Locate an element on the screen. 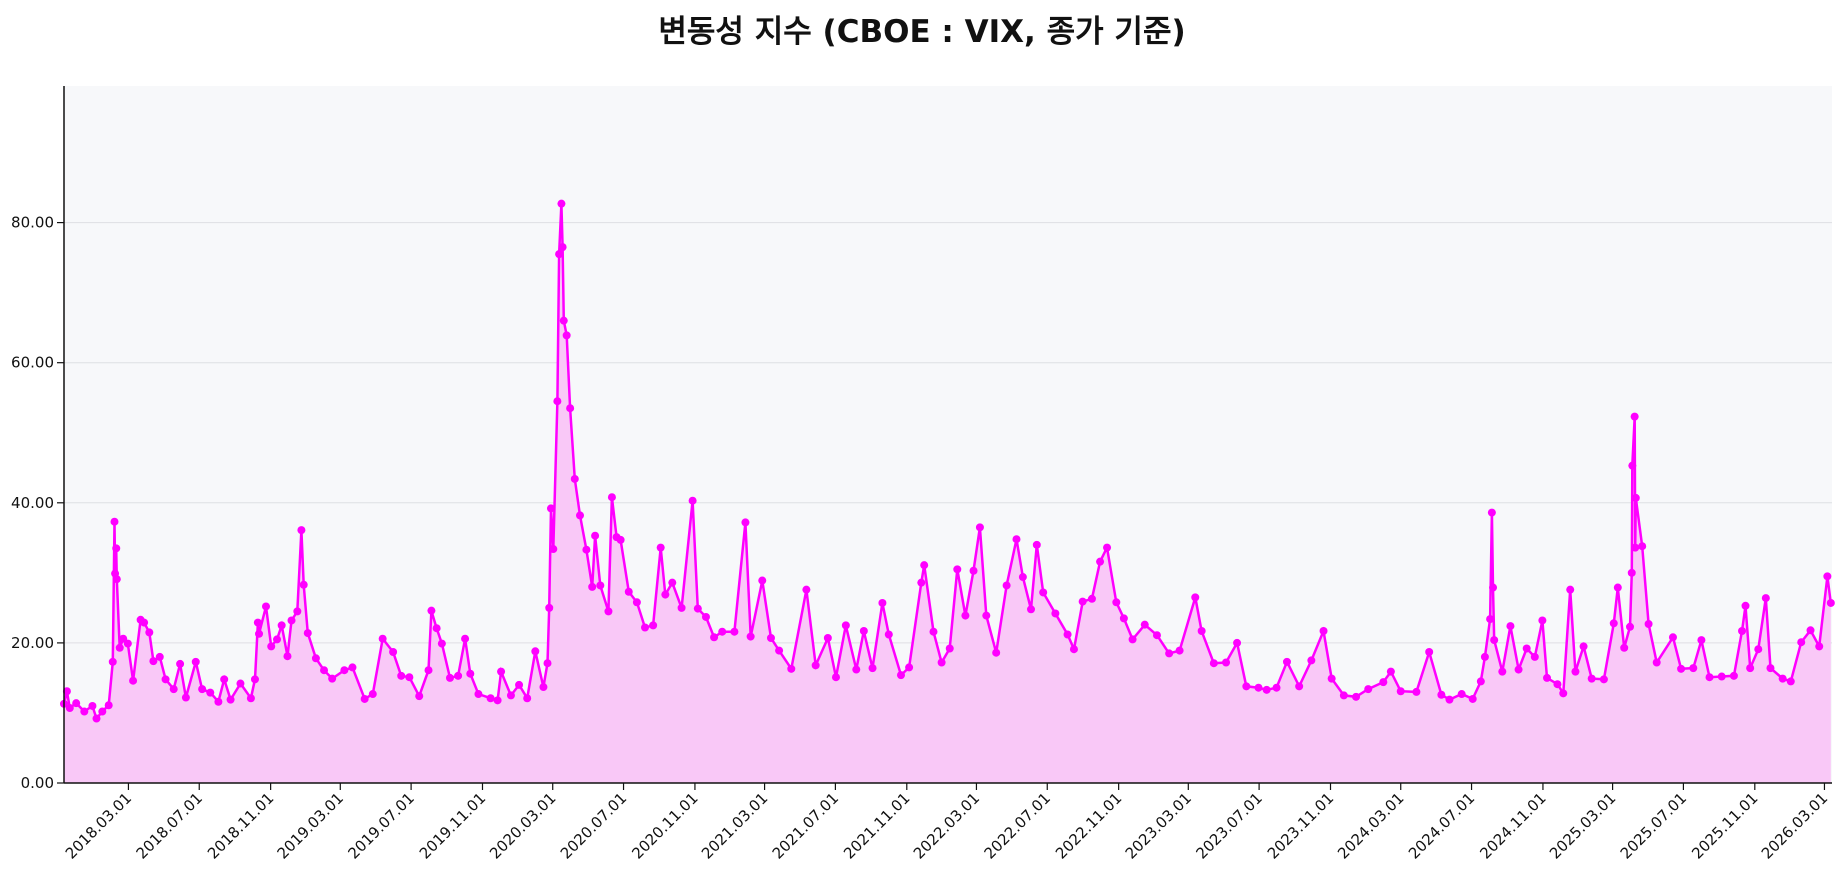  x-tick-label: 2020.07.01 is located at coordinates (593, 825).